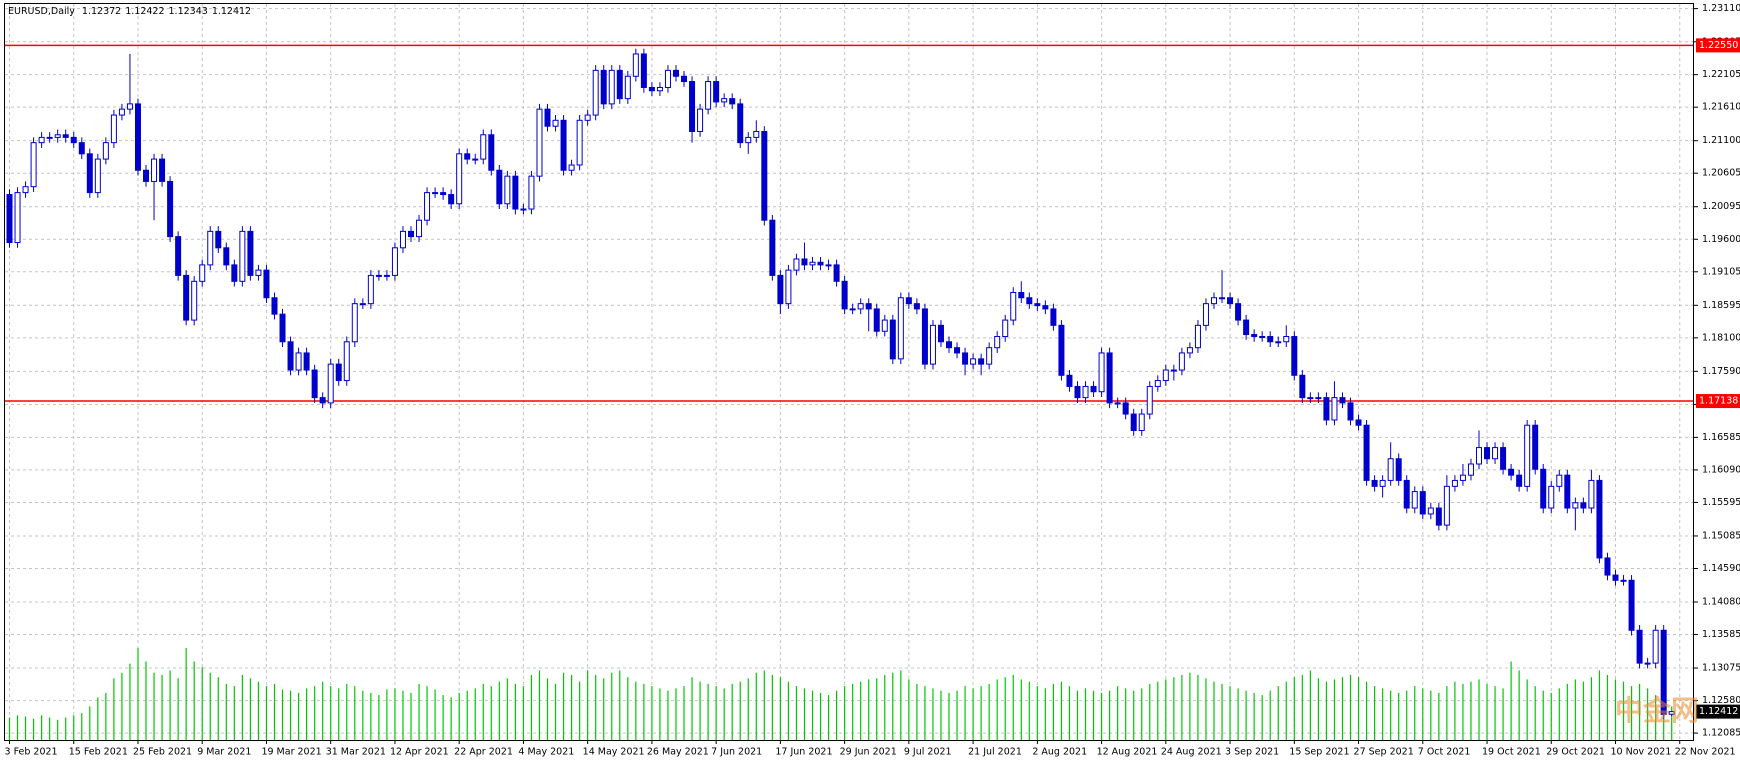 This screenshot has height=762, width=1740. I want to click on x-tick-label: 2 Aug 2021, so click(1059, 752).